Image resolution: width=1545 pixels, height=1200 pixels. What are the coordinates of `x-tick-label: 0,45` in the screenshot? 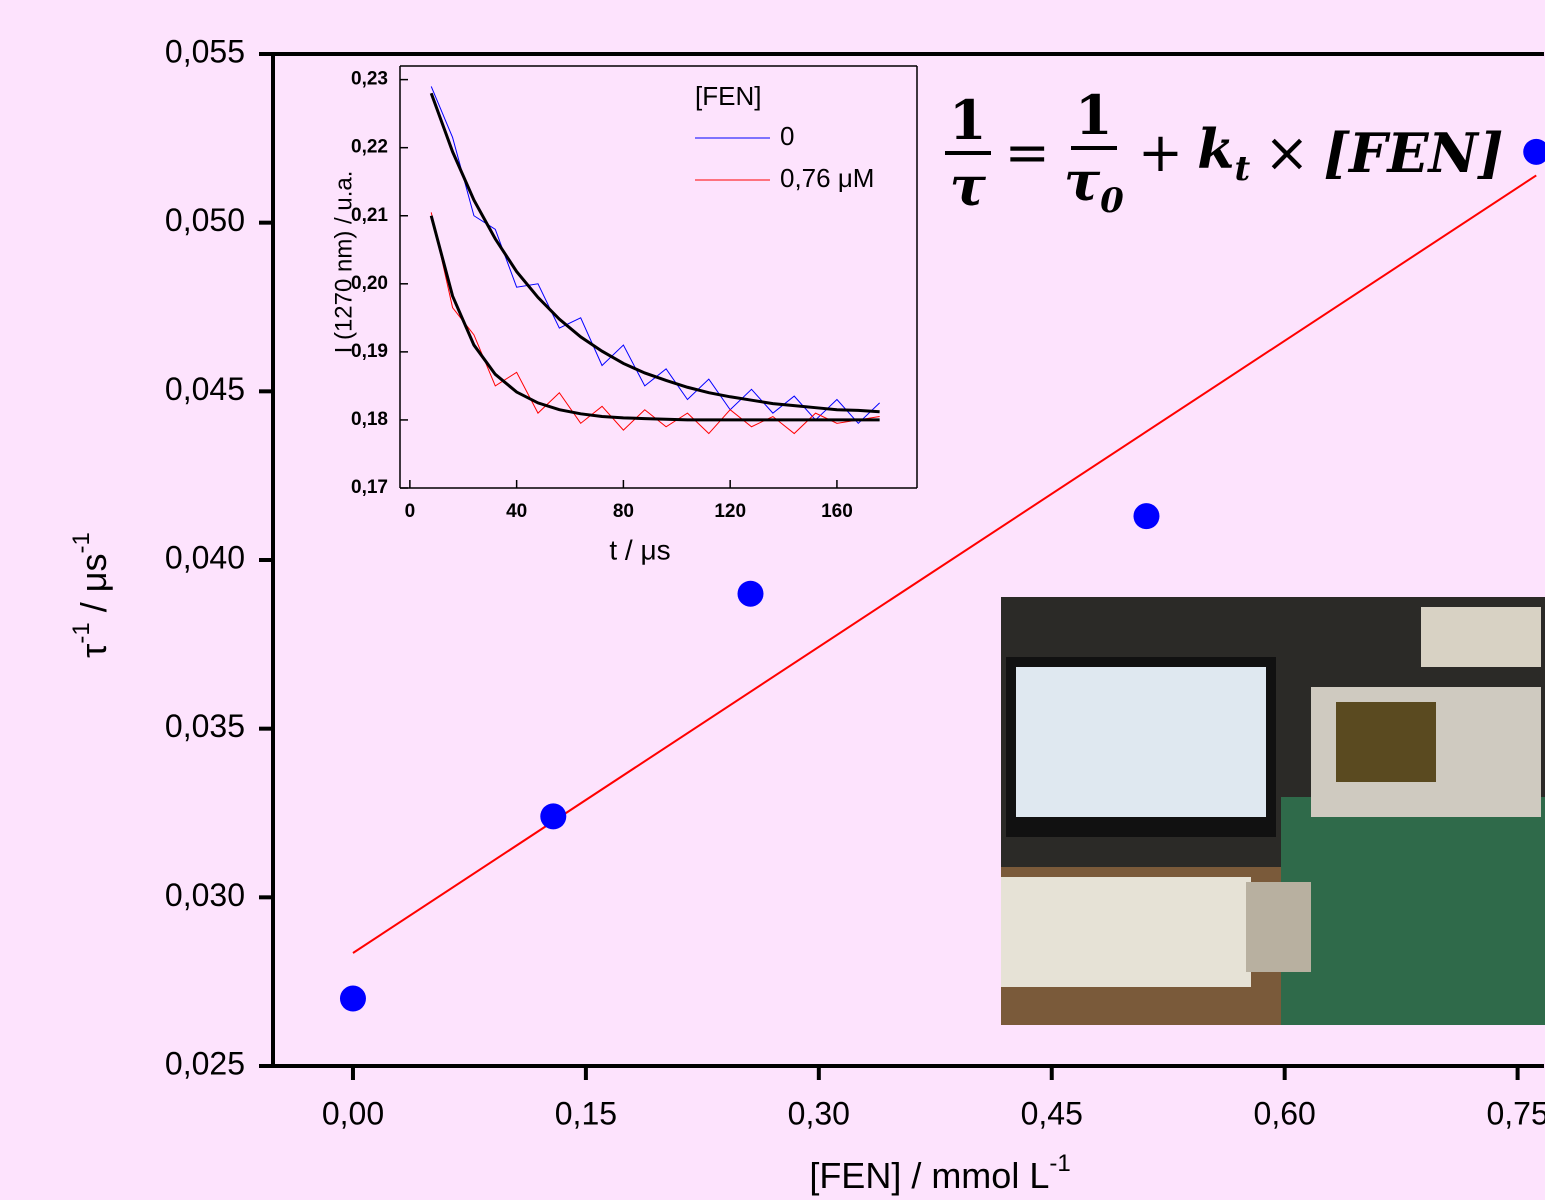 It's located at (1052, 1113).